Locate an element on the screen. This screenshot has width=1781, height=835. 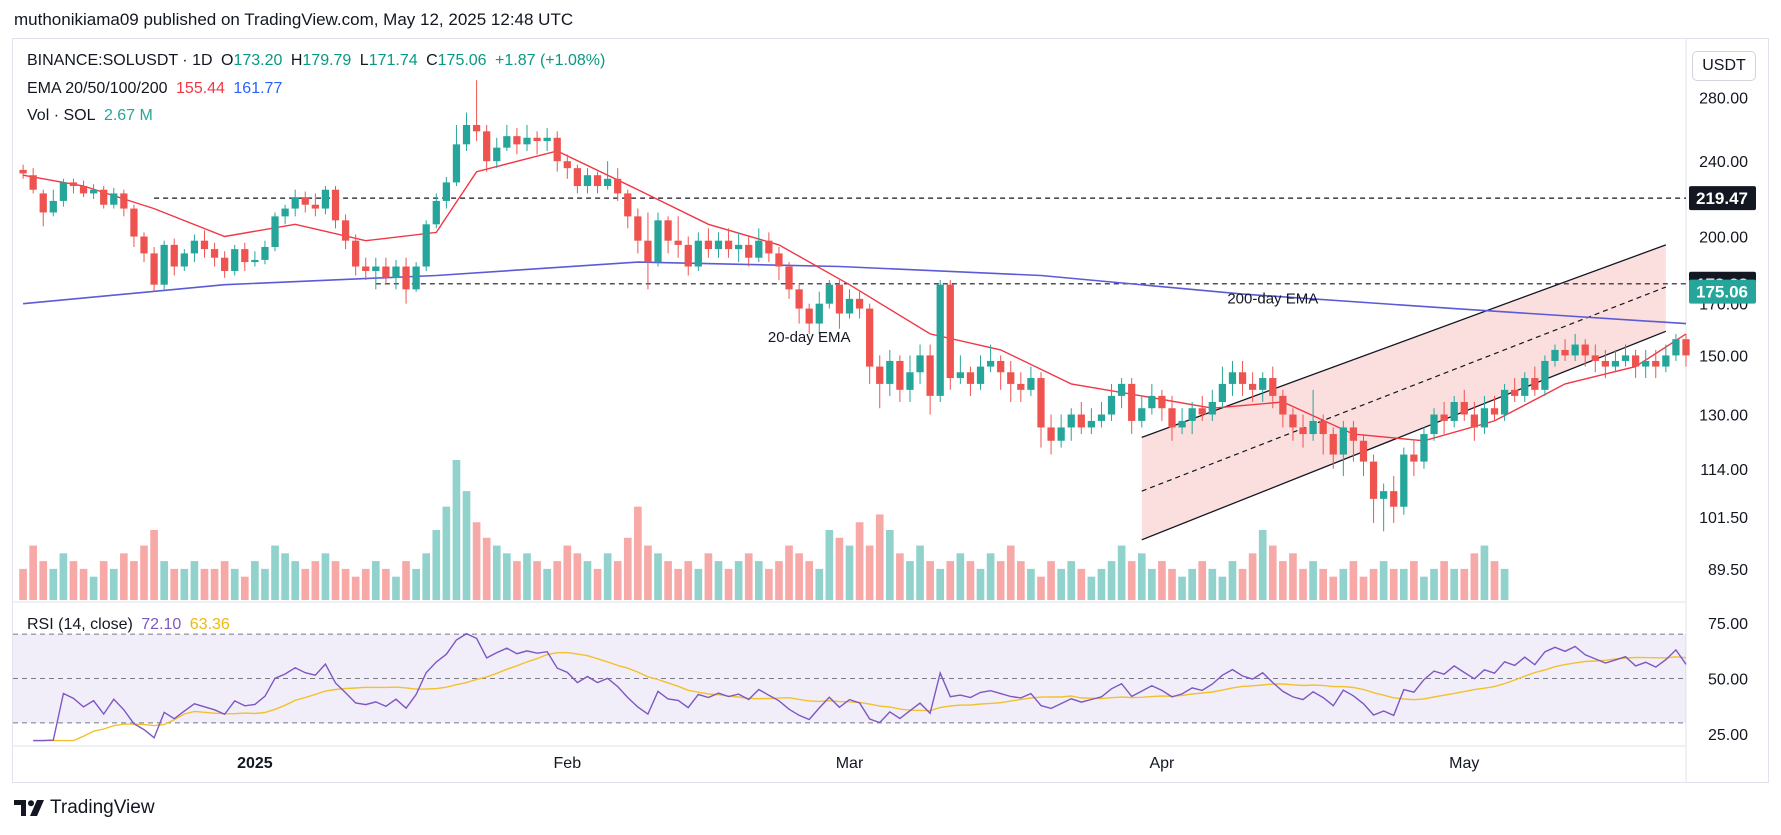
legend-low: 171.74 is located at coordinates (393, 60).